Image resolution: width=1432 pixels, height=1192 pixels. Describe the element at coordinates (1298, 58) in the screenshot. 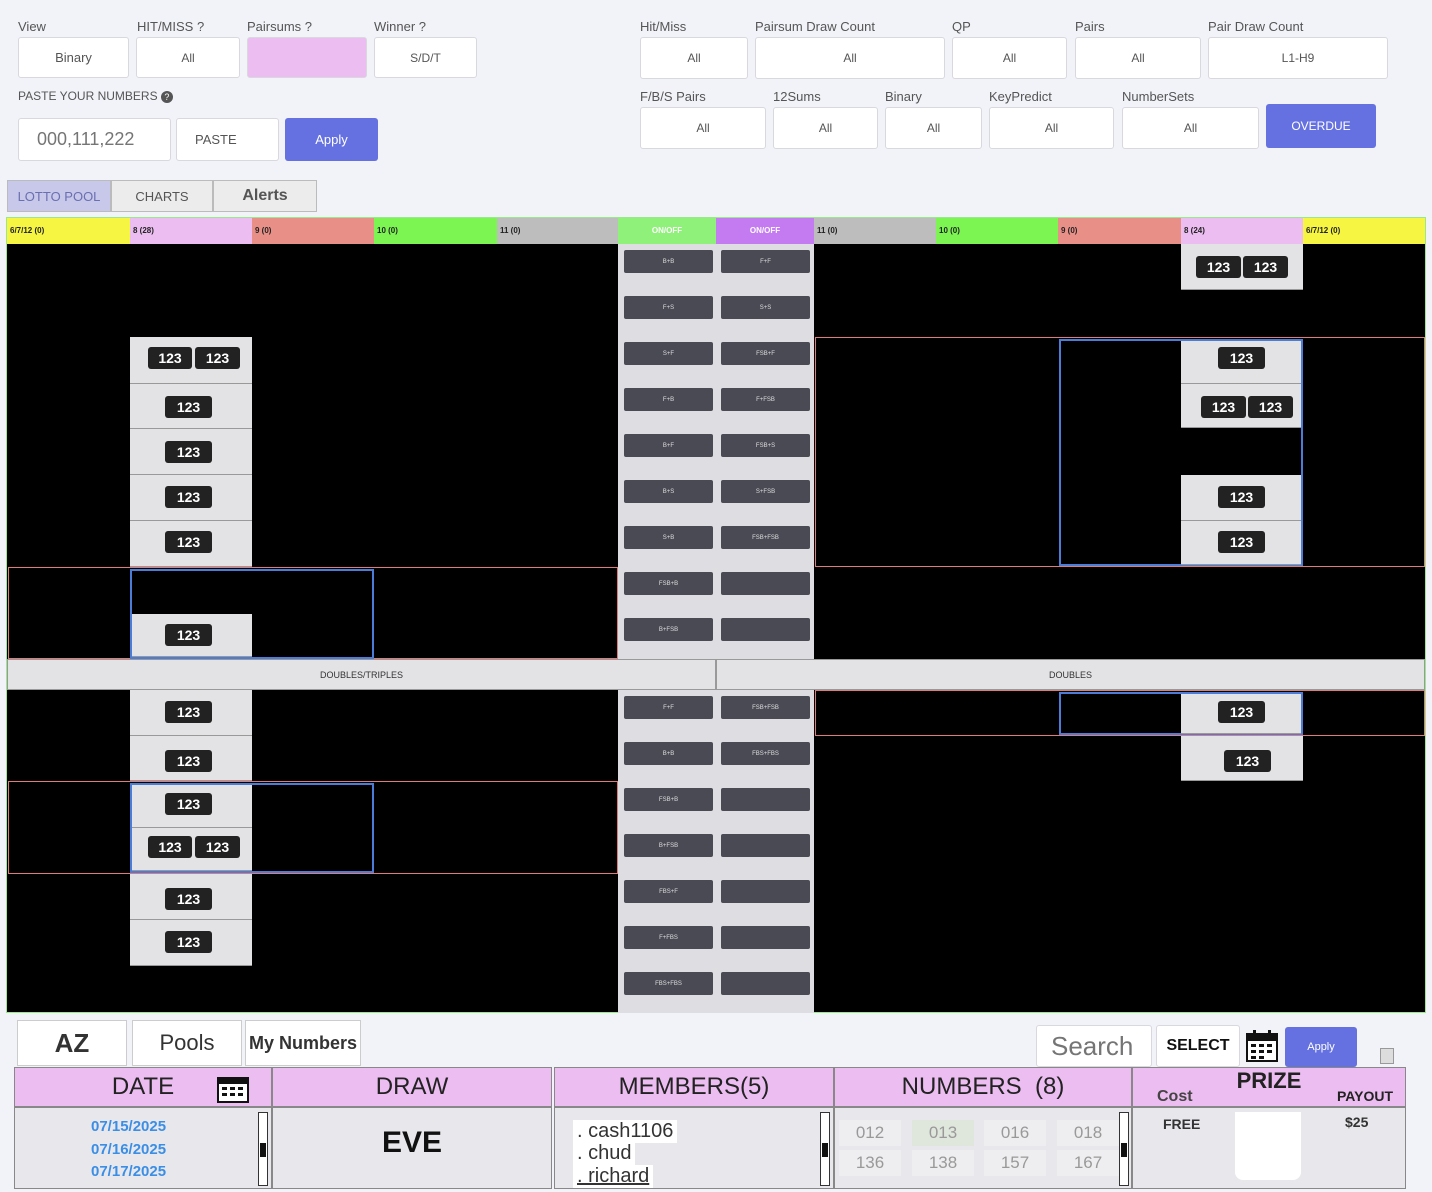

I see `pair-draw-count-select: L1-H9` at that location.